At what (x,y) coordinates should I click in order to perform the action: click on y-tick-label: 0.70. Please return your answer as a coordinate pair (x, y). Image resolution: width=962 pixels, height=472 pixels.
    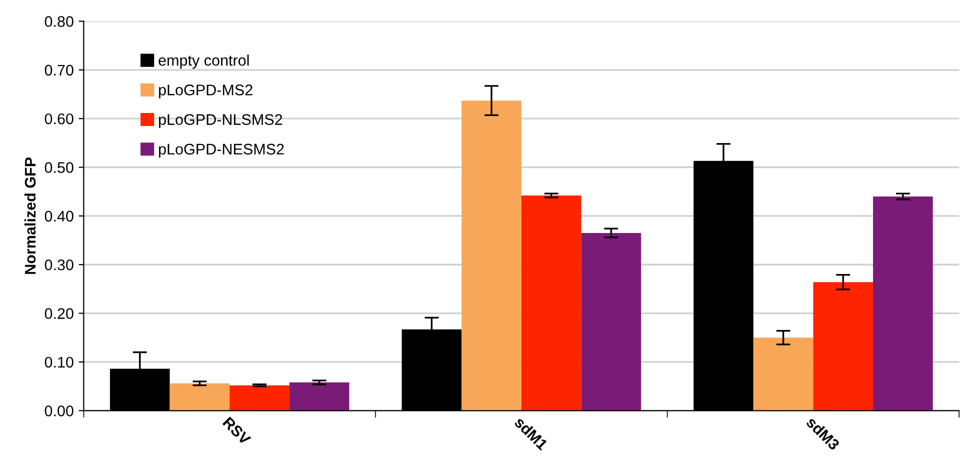
    Looking at the image, I should click on (59, 70).